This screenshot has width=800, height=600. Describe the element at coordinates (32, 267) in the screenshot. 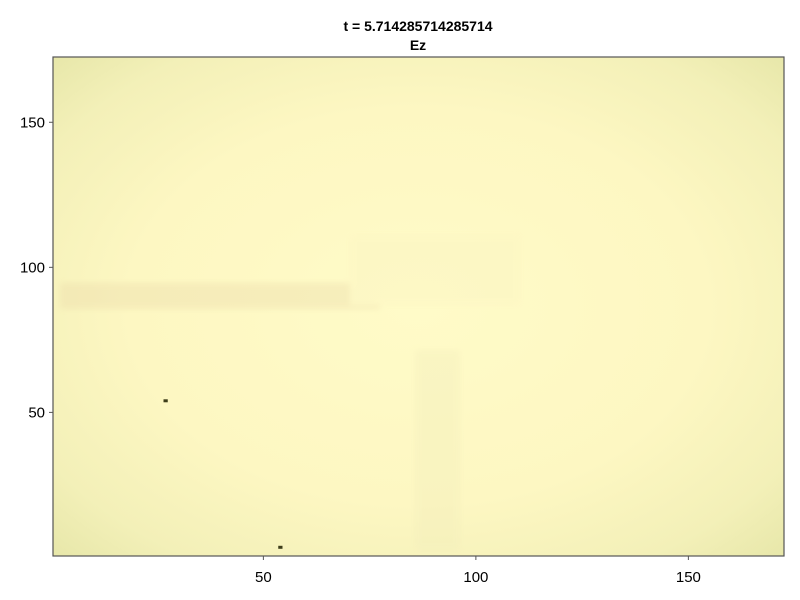

I see `y-tick-label: 100` at that location.